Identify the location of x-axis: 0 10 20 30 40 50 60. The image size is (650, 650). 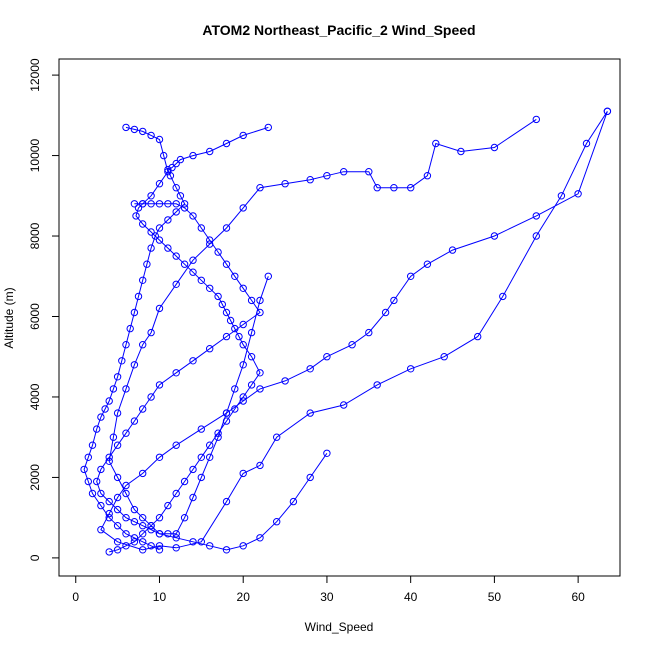
(328, 589).